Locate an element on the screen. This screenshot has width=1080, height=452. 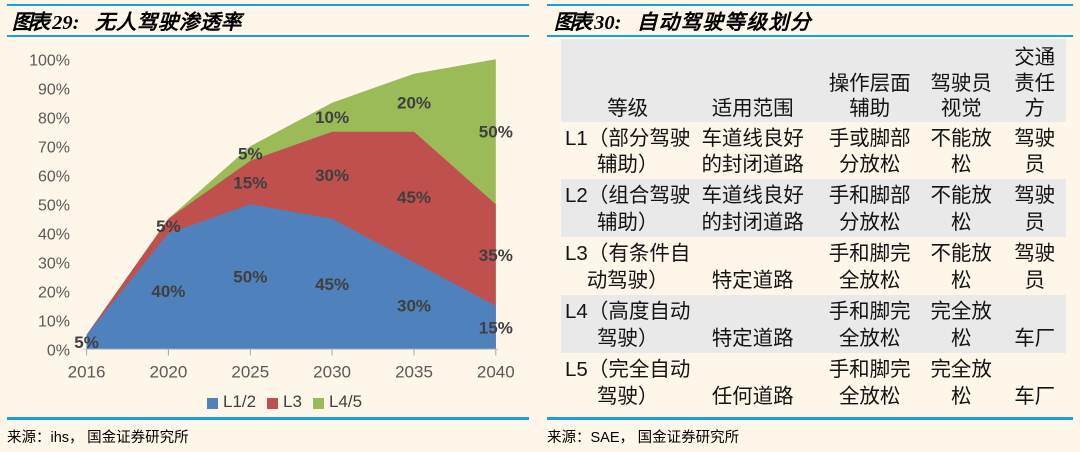
svg-text: 2020 is located at coordinates (168, 372).